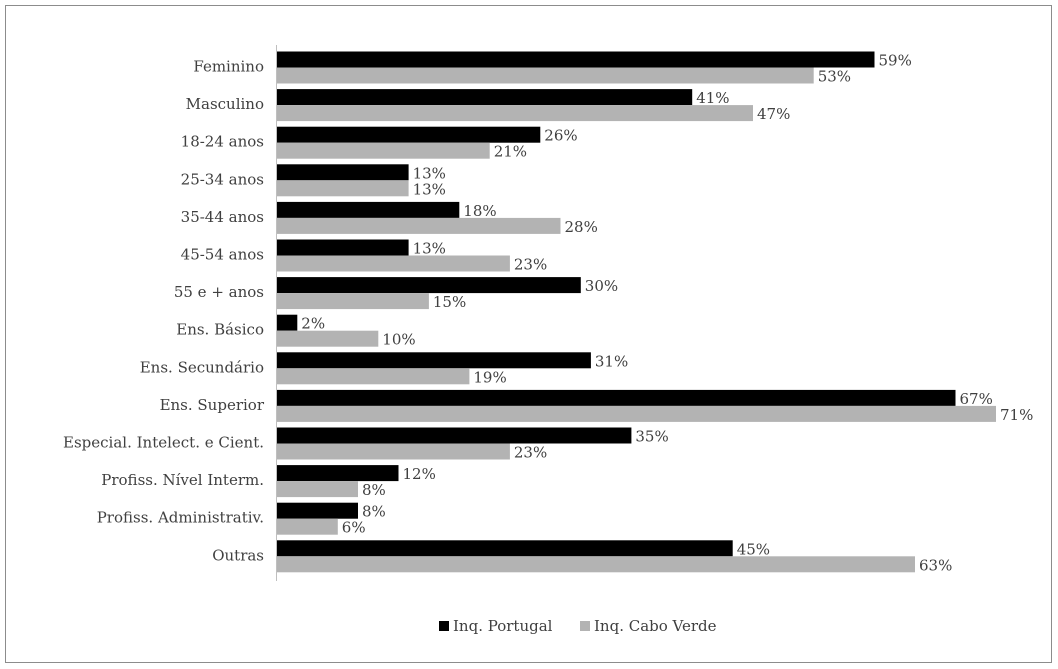 Image resolution: width=1058 pixels, height=669 pixels. I want to click on value-label-cabo-verde-especial-intelect-e-cient: 23%, so click(530, 453).